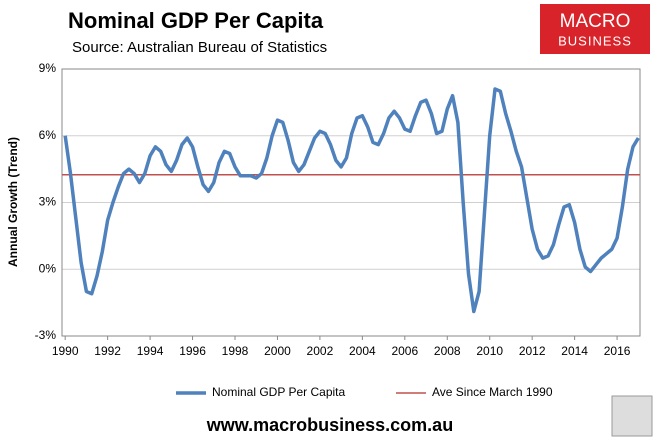 This screenshot has width=660, height=440. I want to click on x-tick-label: 2002, so click(320, 351).